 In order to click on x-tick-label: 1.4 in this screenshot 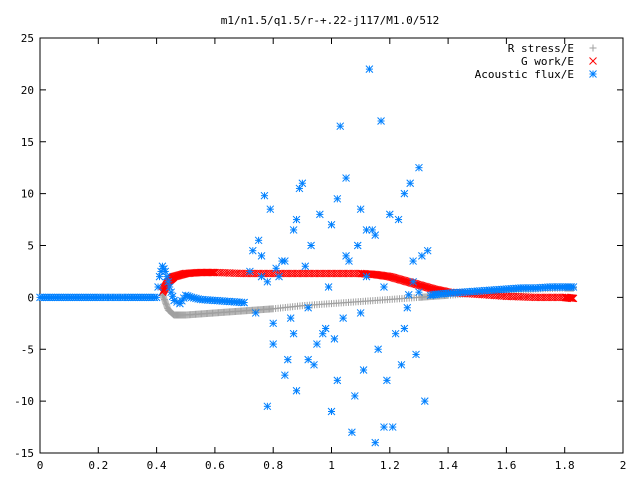, I will do `click(448, 465)`.